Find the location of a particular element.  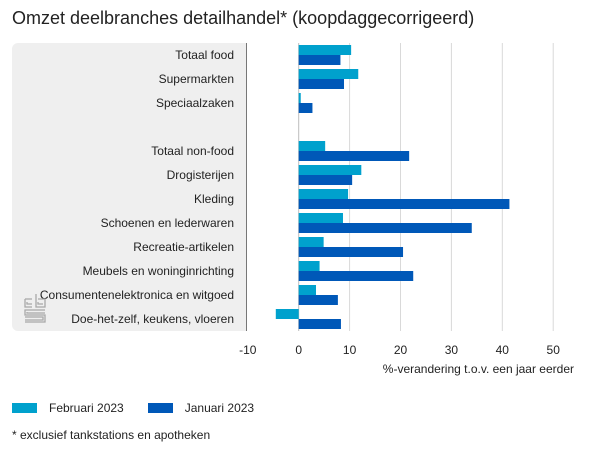

x-tick-label: 10 is located at coordinates (350, 350).